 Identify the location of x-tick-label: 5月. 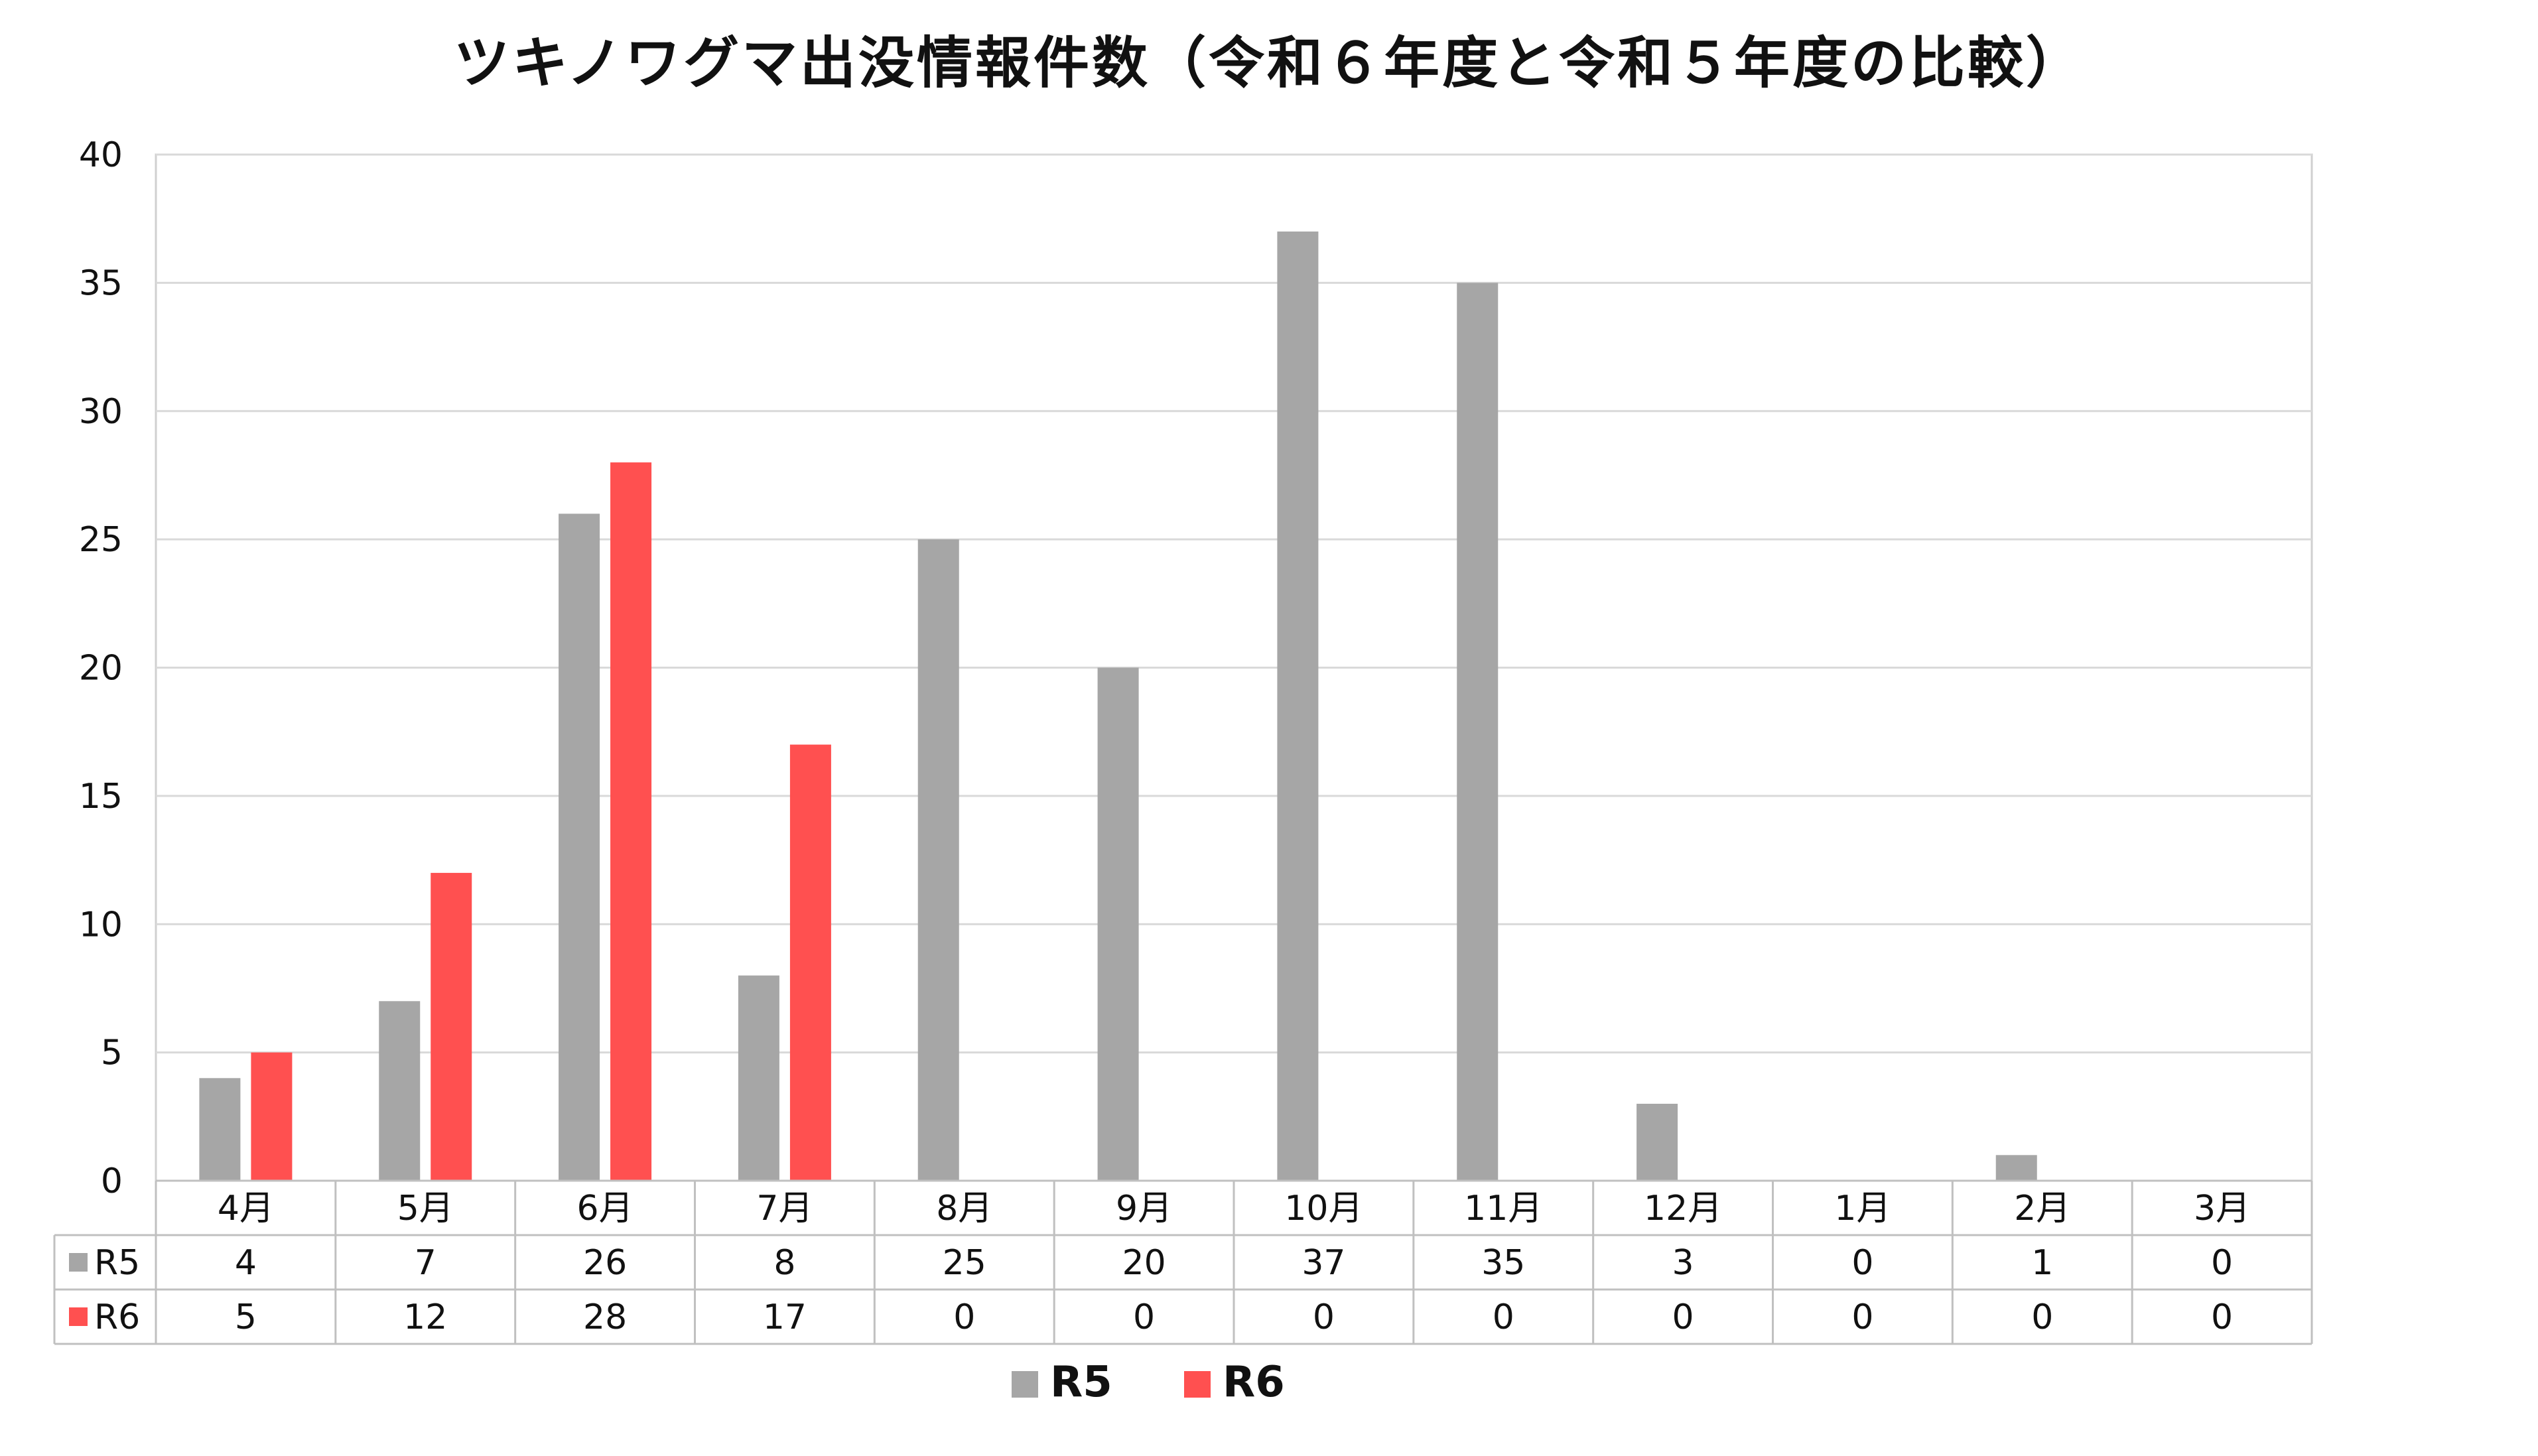
(426, 1208).